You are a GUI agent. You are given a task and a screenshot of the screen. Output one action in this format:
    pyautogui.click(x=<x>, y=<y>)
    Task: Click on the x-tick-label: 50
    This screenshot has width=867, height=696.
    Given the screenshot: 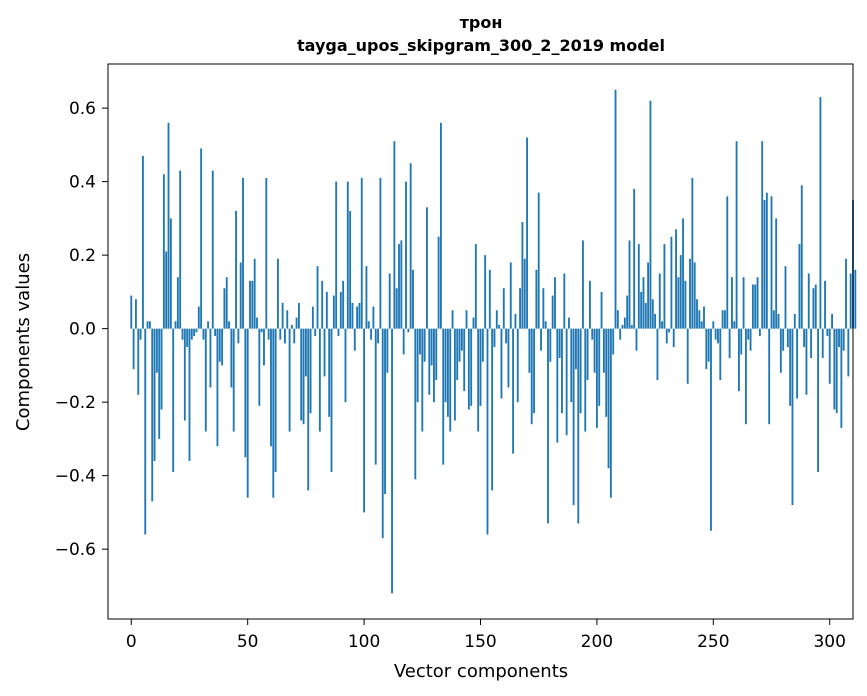 What is the action you would take?
    pyautogui.click(x=248, y=642)
    